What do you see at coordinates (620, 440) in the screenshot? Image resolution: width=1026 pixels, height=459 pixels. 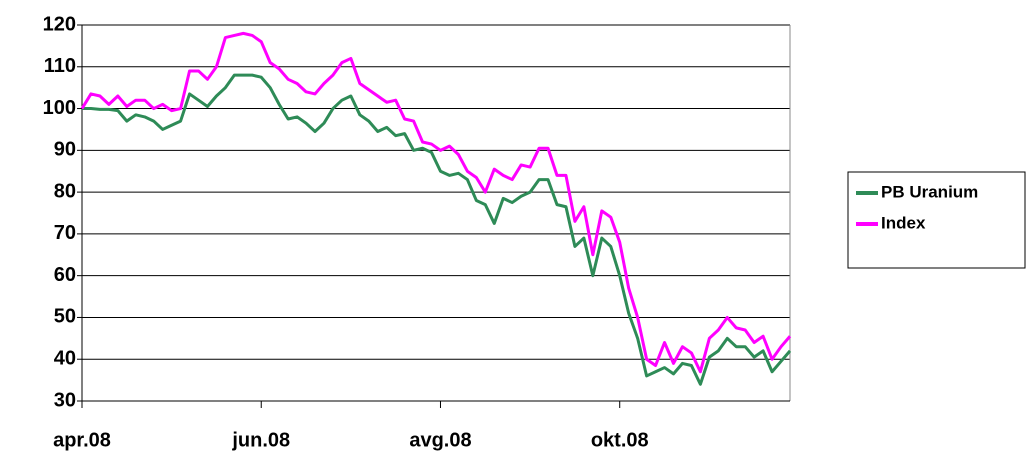 I see `x-tick-label: okt.08` at bounding box center [620, 440].